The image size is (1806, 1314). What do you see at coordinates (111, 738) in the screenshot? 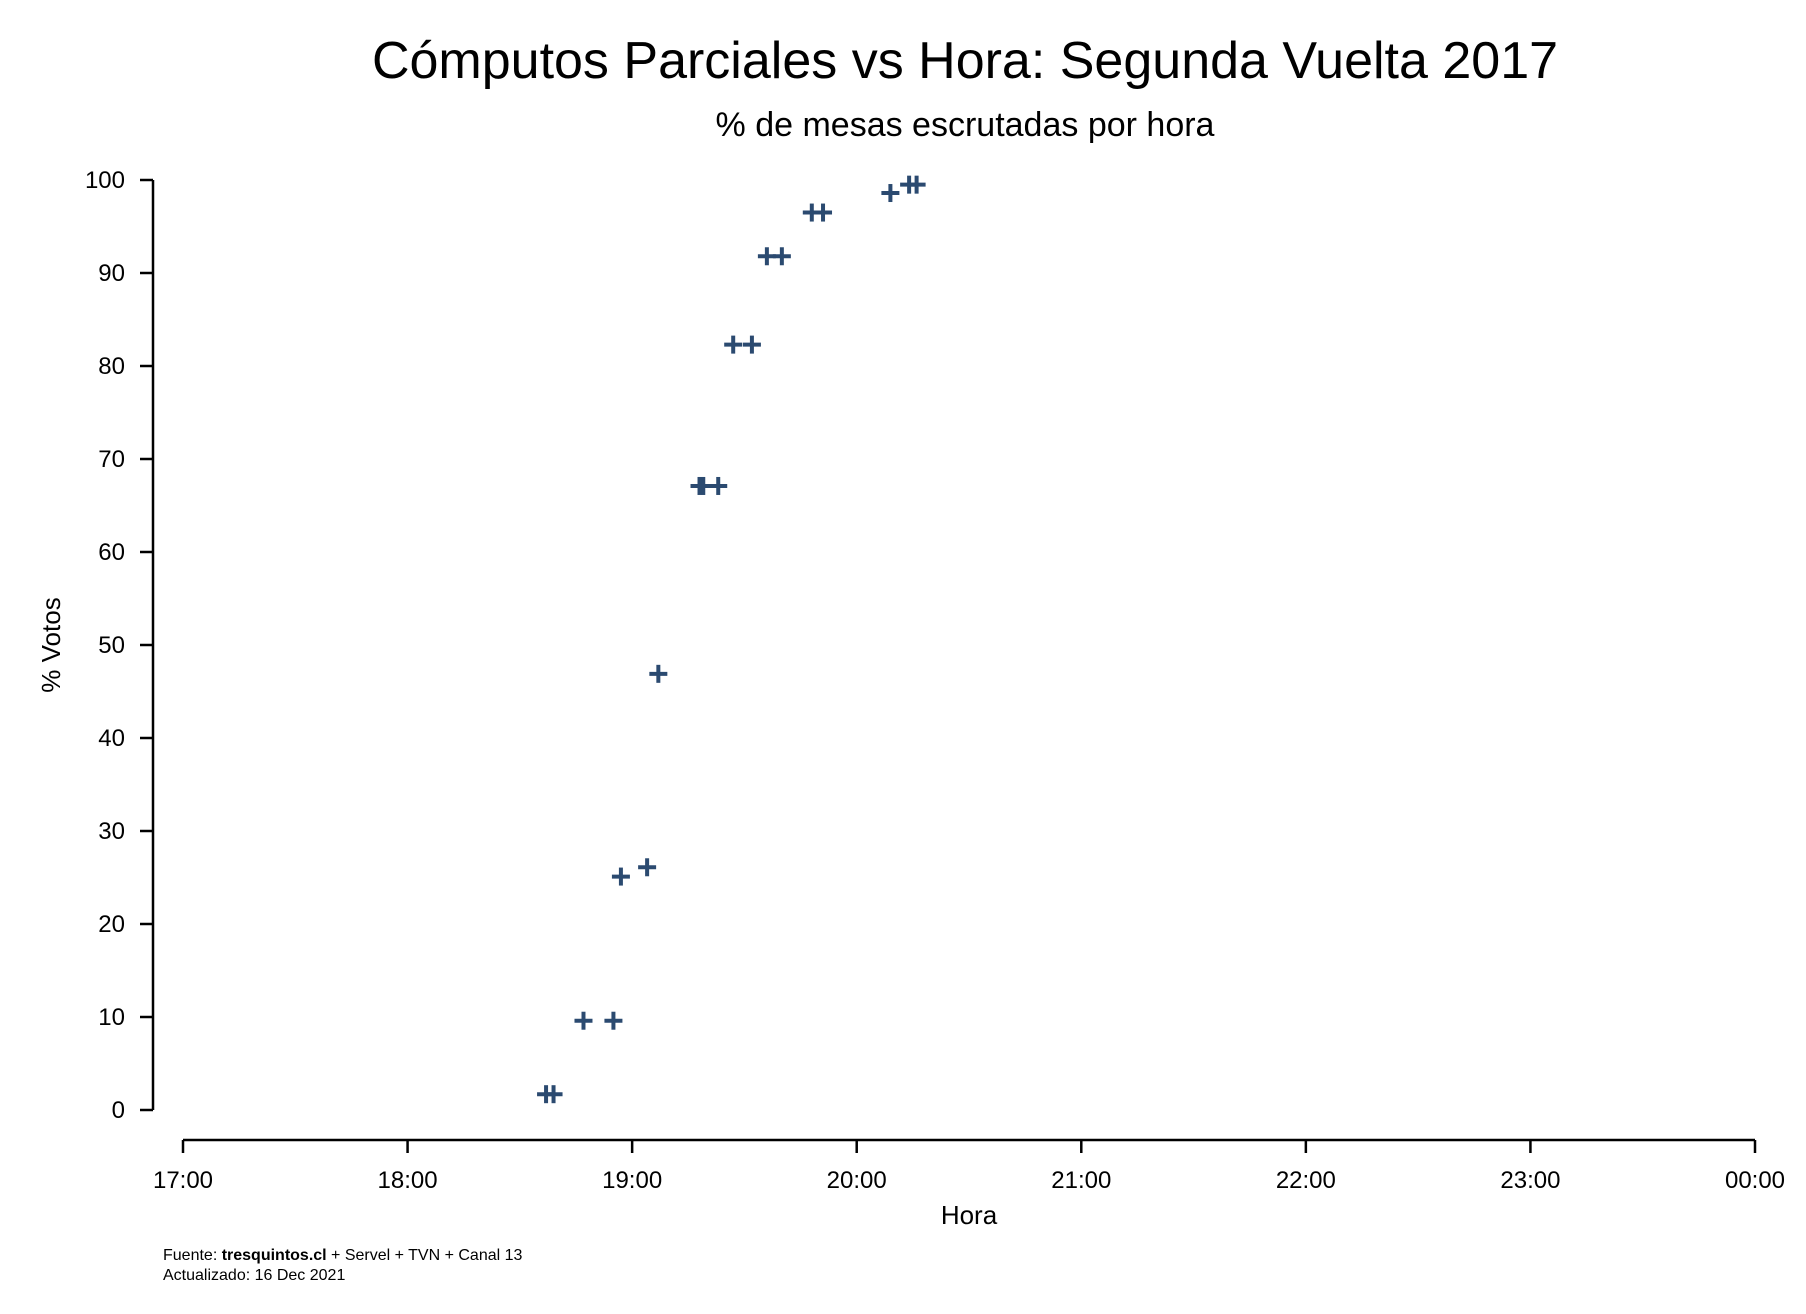
I see `y-tick-label: 40` at bounding box center [111, 738].